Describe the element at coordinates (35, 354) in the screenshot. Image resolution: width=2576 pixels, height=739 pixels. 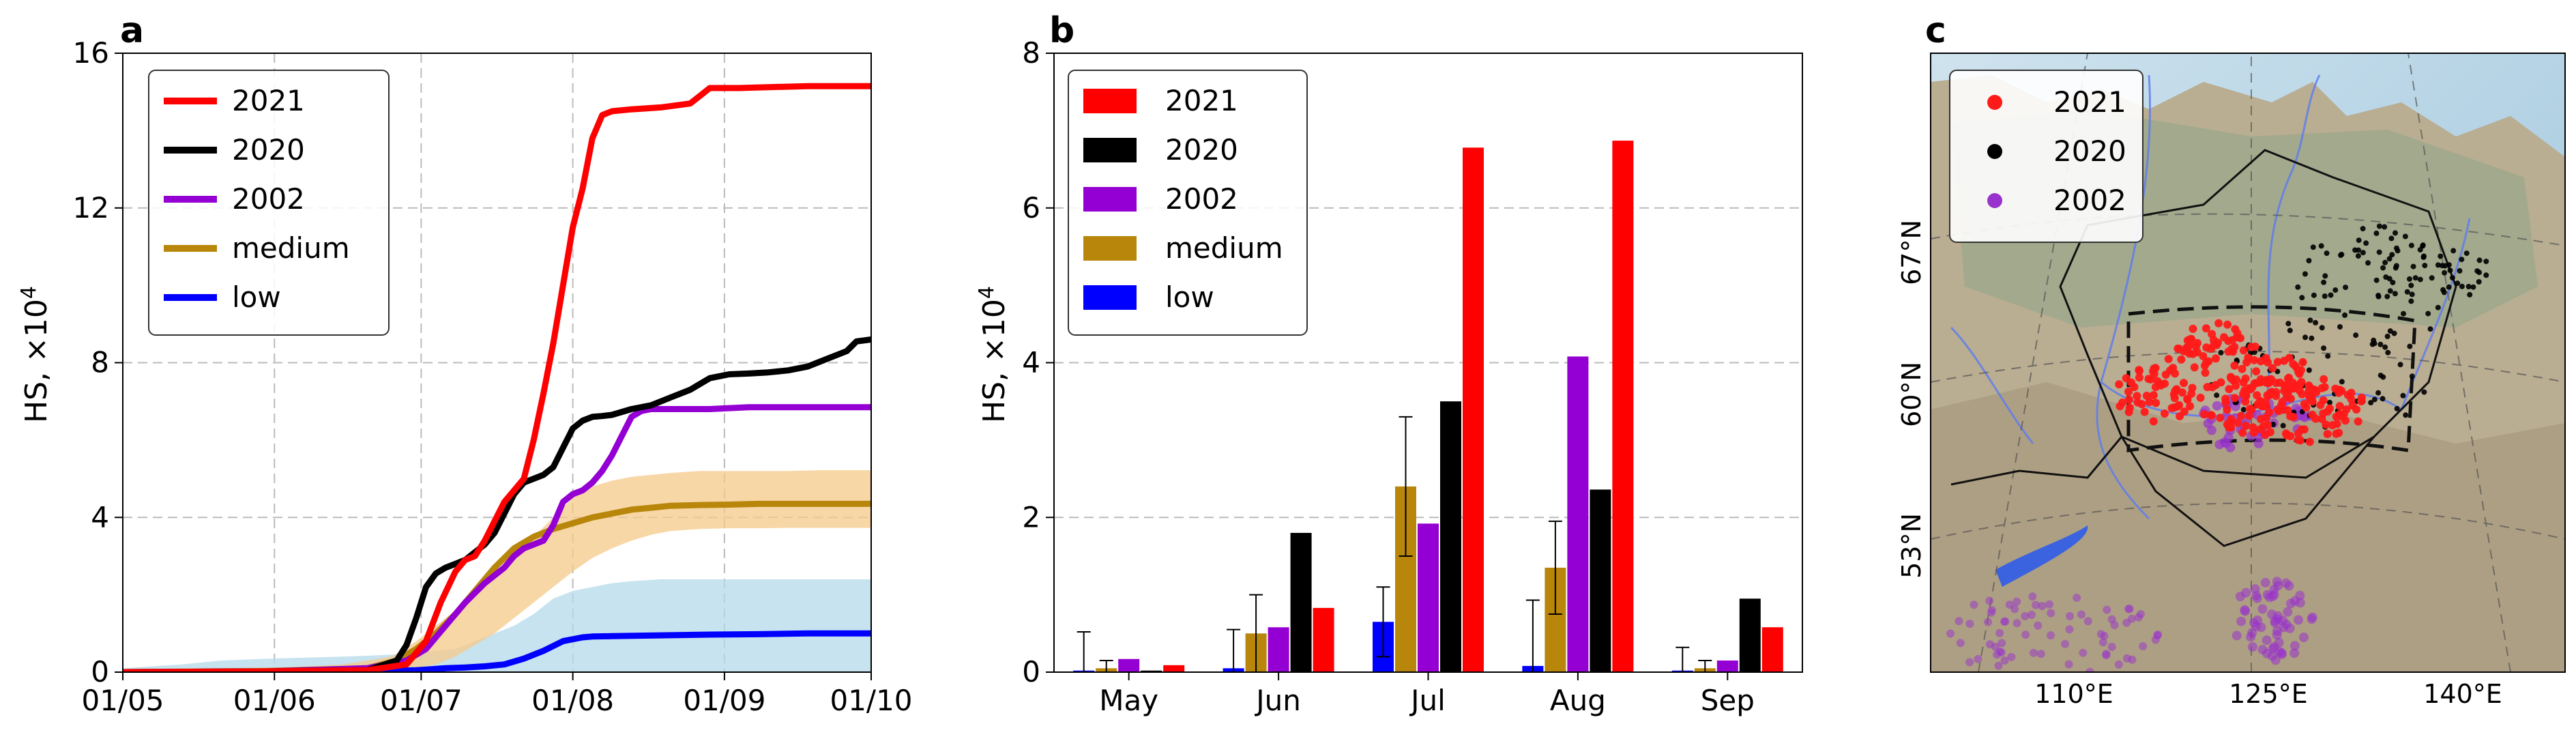
I see `panel-a-ylabel: HS, ×104` at that location.